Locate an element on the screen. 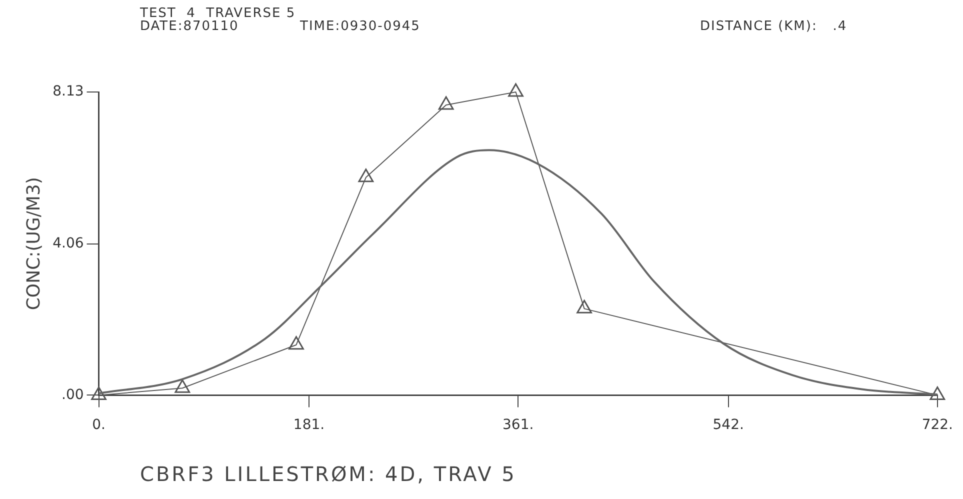  x-tick-label: 361. is located at coordinates (518, 425).